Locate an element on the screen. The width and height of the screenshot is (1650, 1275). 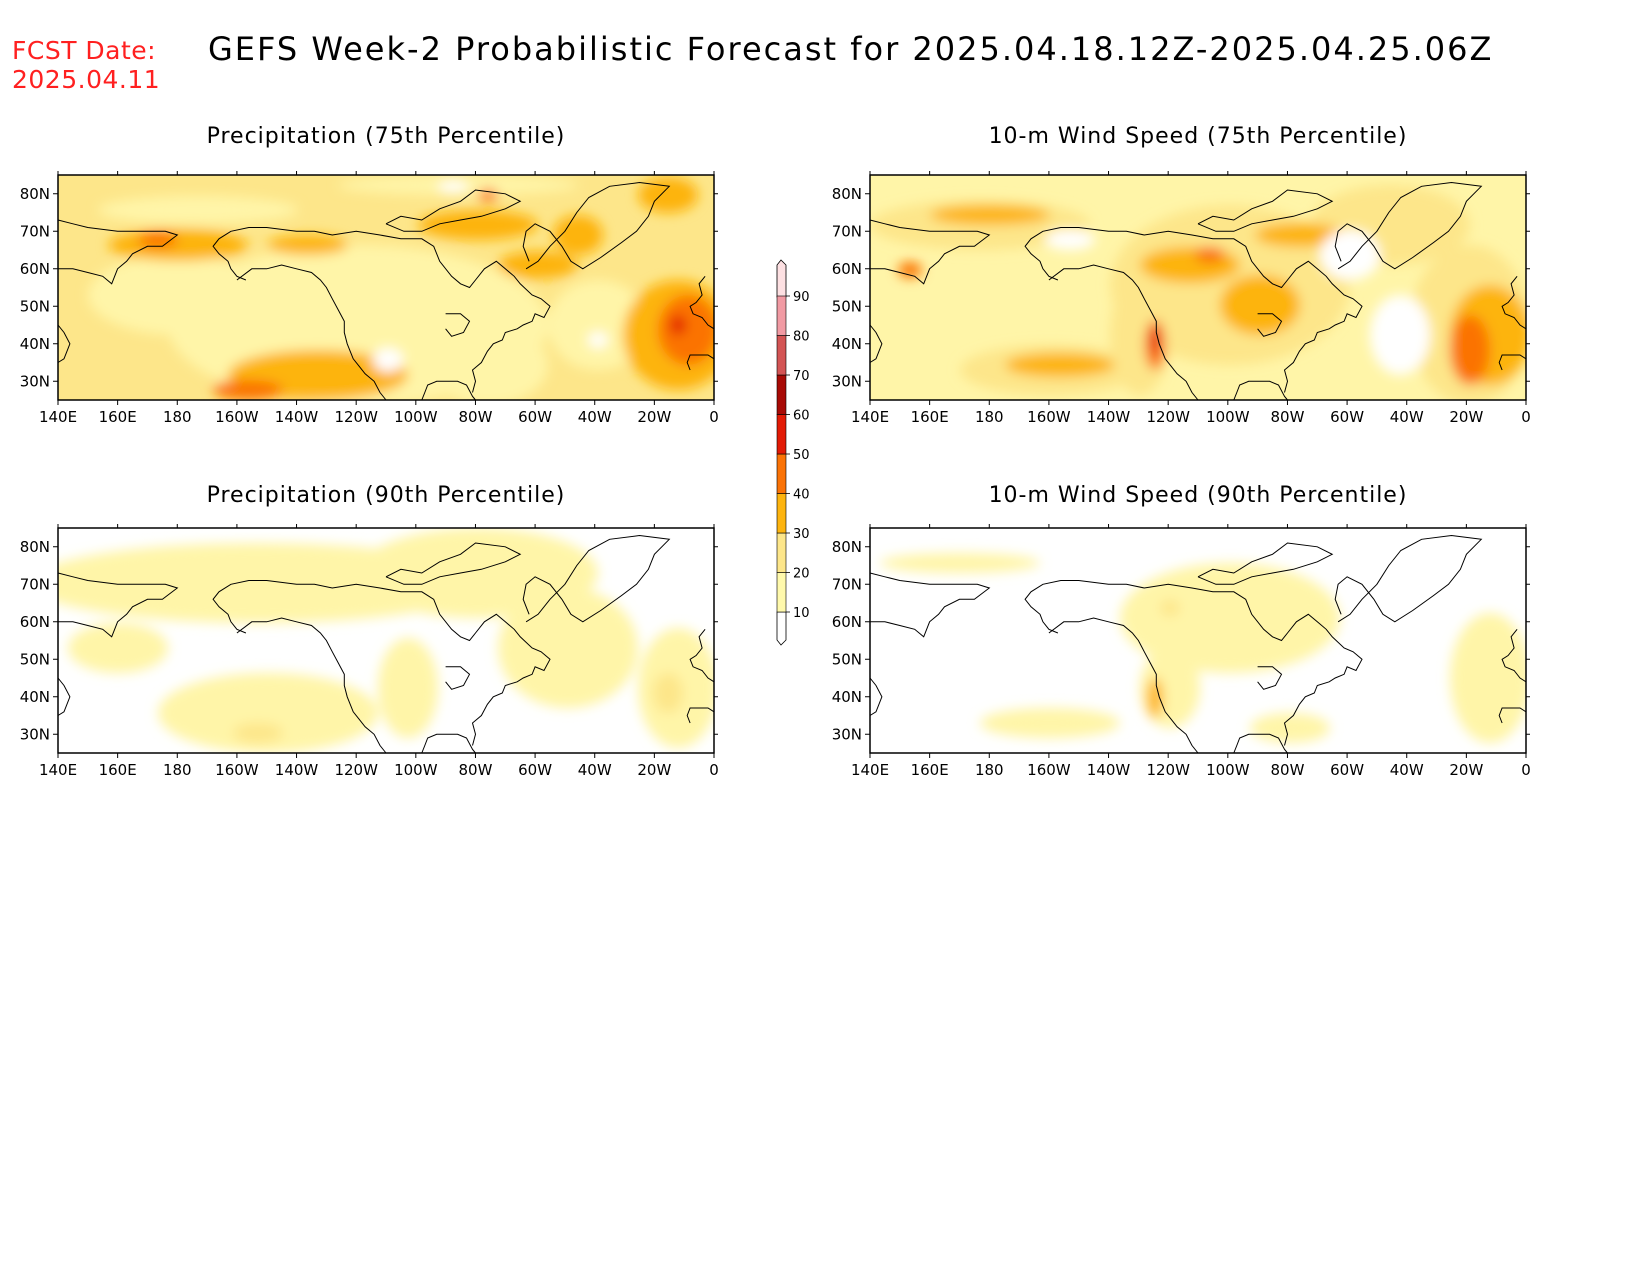
panel-title-wind75: 10-m Wind Speed (75th Percentile) is located at coordinates (1198, 136).